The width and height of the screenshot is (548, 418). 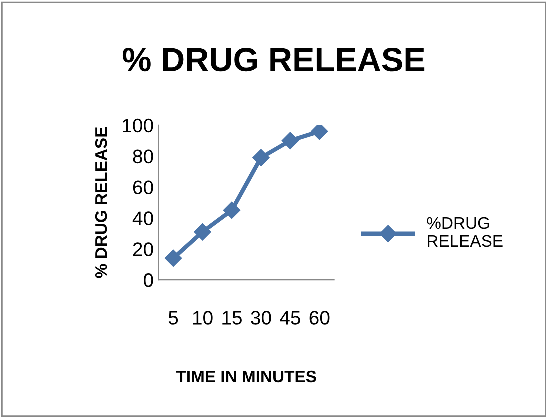 I want to click on y-tick-label: 0, so click(x=149, y=281).